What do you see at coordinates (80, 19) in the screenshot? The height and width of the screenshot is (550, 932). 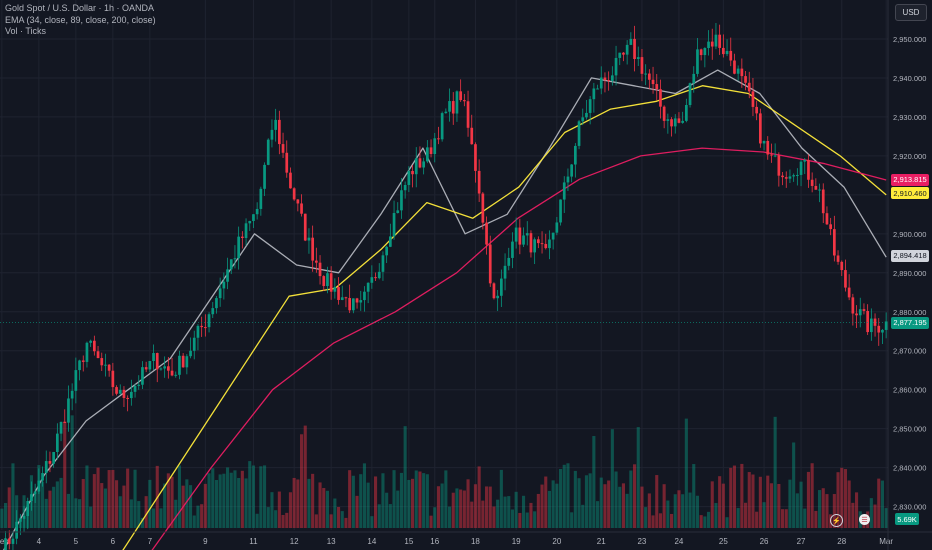 I see `ema-indicator-label: EMA (34, close, 89, close, 200, close)` at bounding box center [80, 19].